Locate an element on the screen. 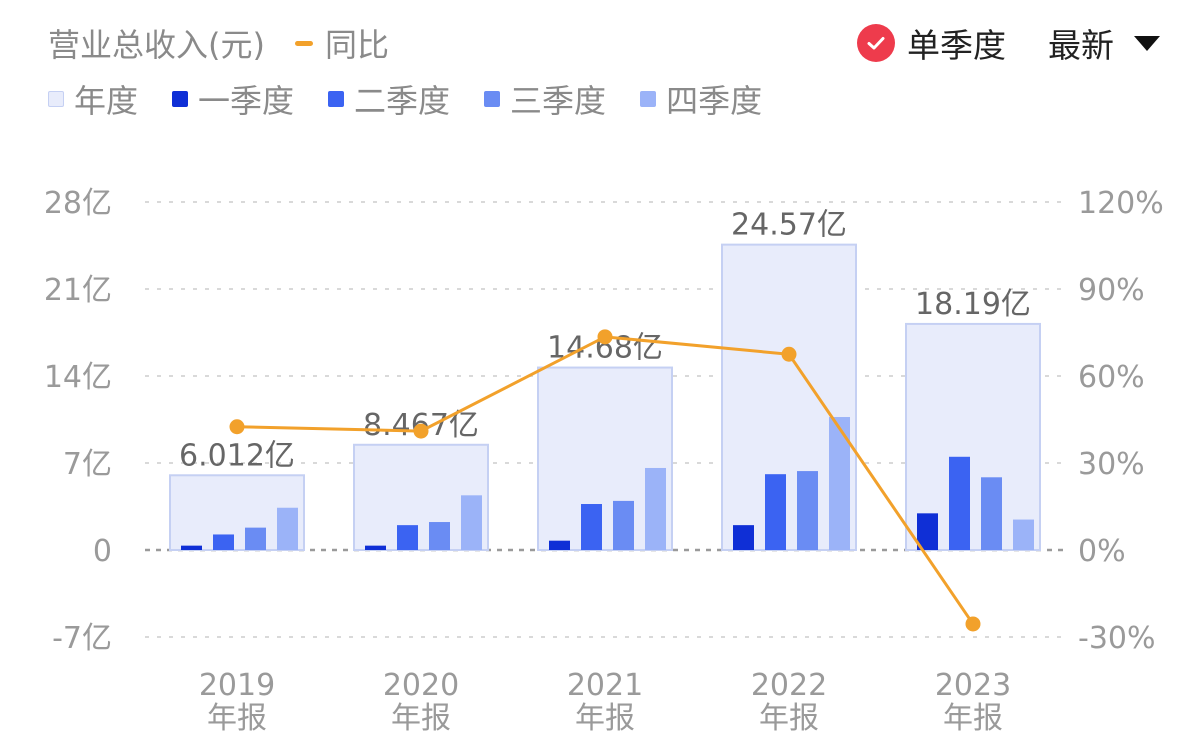  y-left-tick-label: -7亿 is located at coordinates (82, 638).